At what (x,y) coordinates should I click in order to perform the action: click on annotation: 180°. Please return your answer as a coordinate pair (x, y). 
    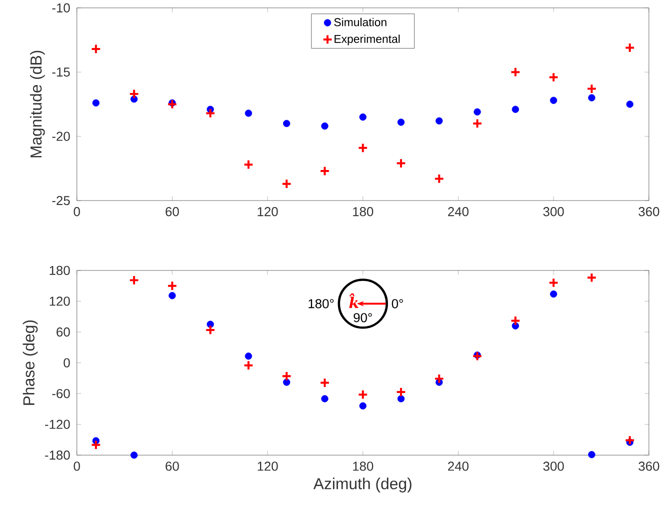
    Looking at the image, I should click on (321, 303).